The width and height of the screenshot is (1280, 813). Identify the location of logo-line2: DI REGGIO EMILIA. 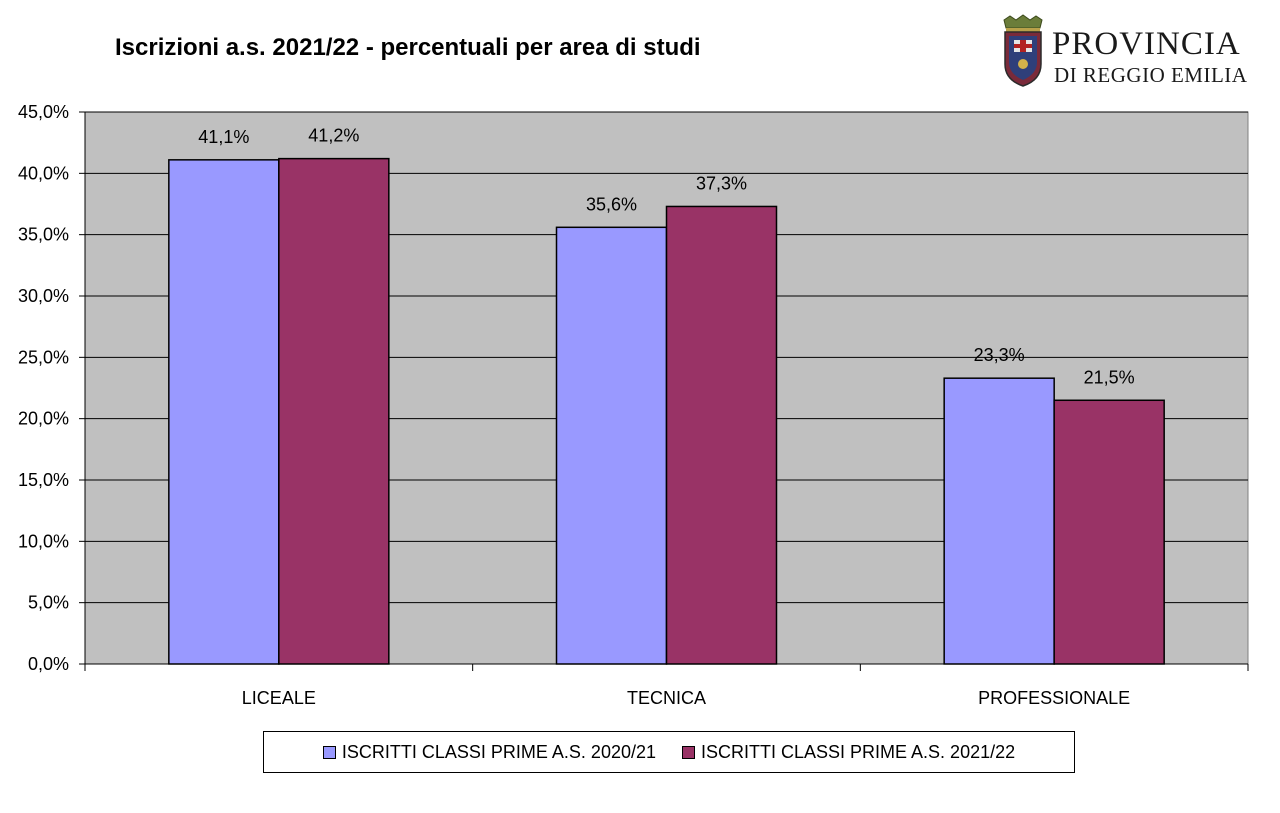
(1151, 75).